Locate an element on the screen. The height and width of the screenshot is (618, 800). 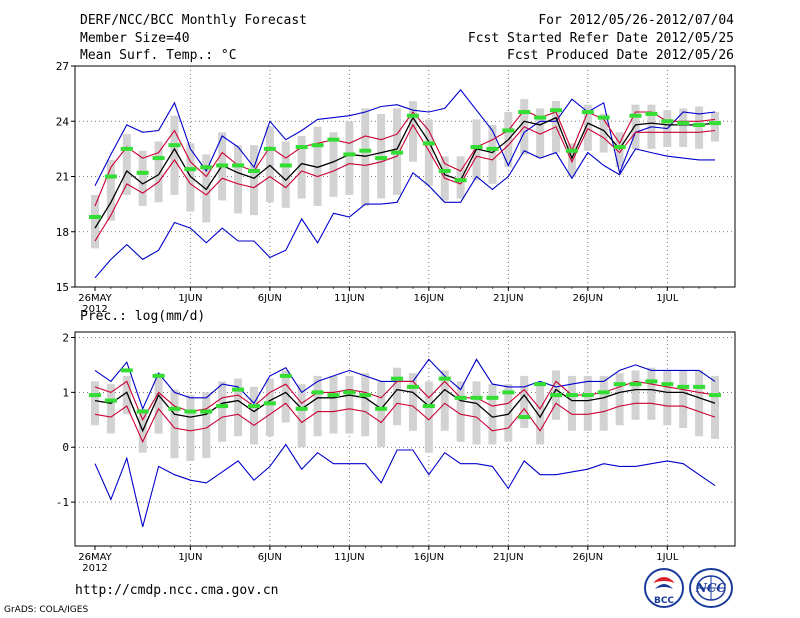
prec-x-tick-label: 26JUN is located at coordinates (588, 557).